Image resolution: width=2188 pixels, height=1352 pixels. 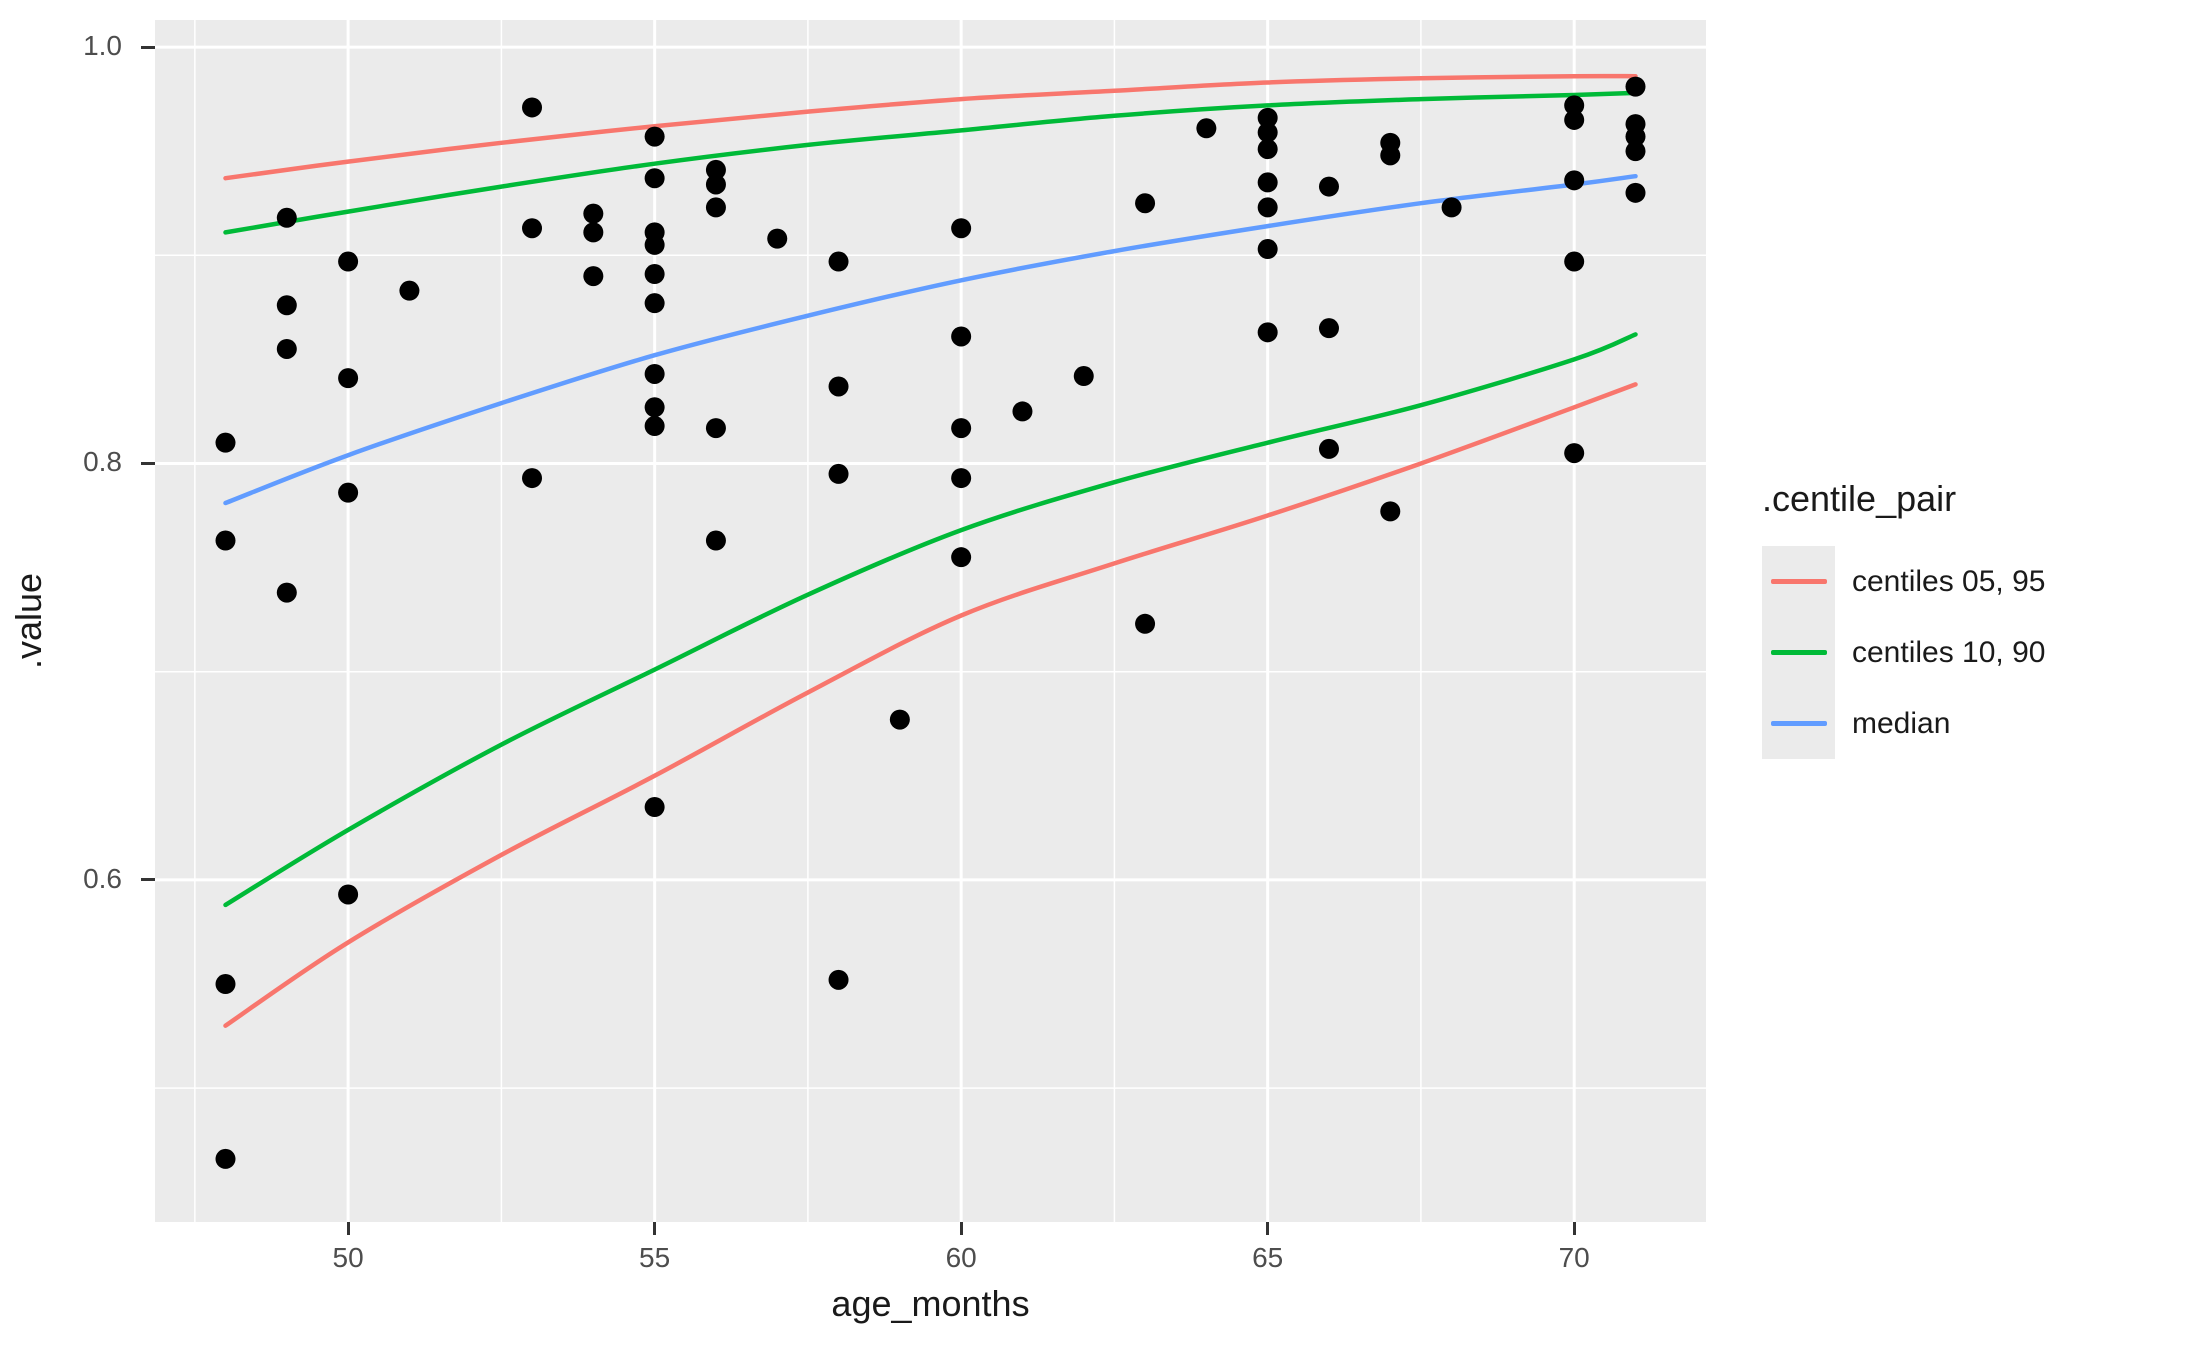 What do you see at coordinates (961, 1257) in the screenshot?
I see `x-tick-label: 60` at bounding box center [961, 1257].